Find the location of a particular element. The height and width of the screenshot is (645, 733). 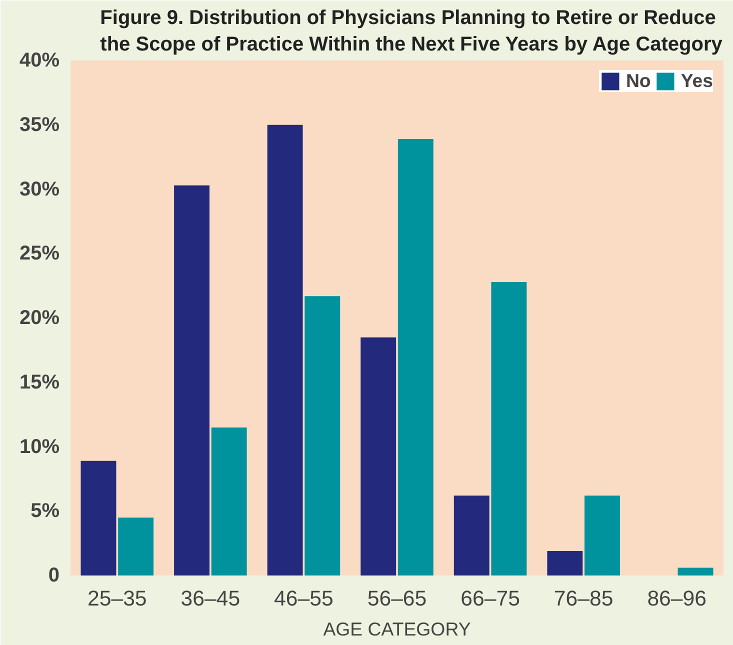

y-tick-label: 30% is located at coordinates (39, 189).